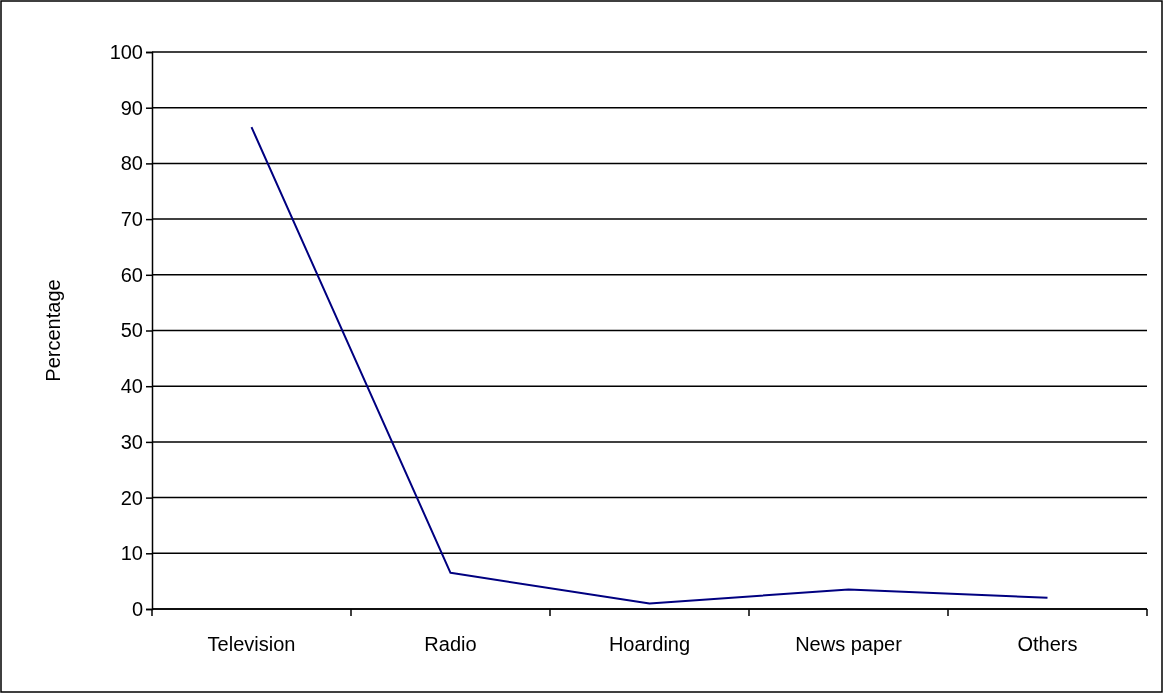  I want to click on y-axis-title: Percentage, so click(53, 330).